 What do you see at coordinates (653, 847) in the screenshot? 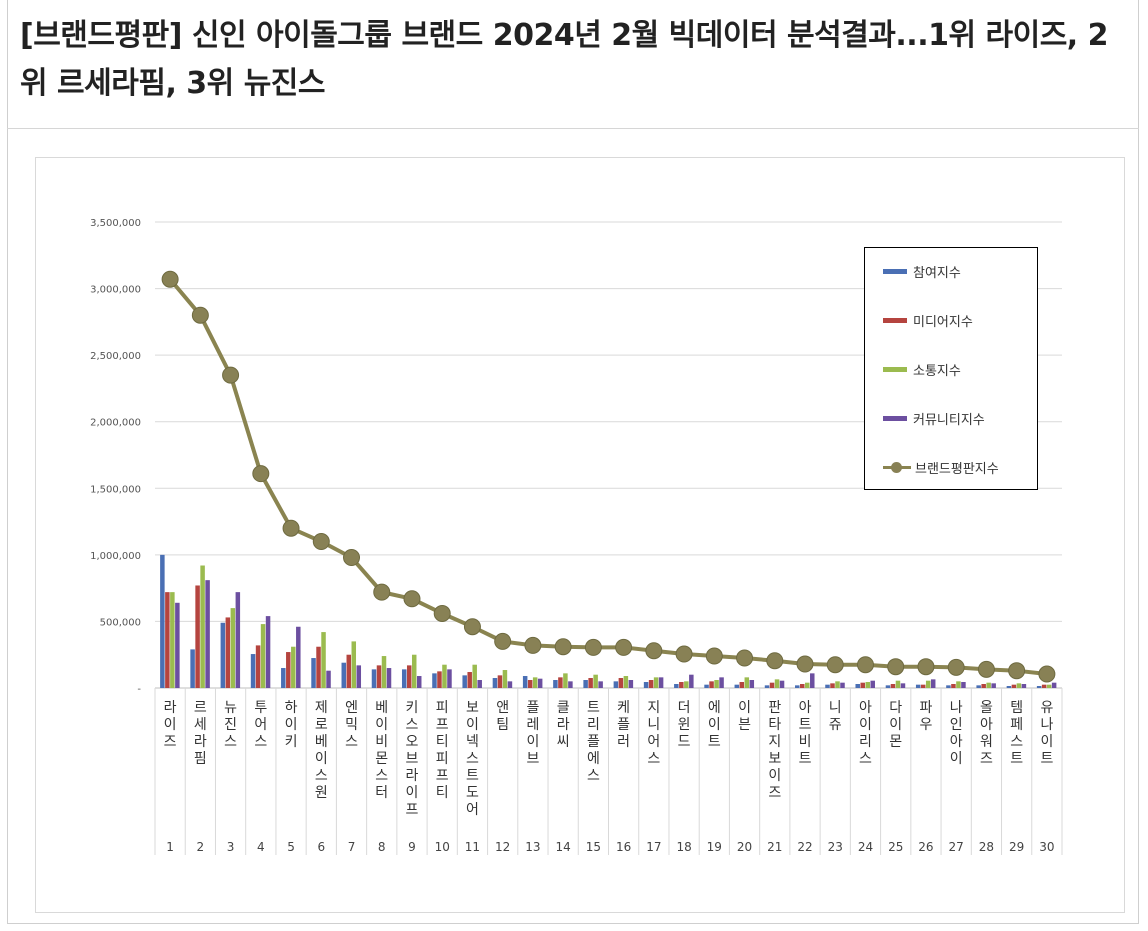
I see `rank-label: 17` at bounding box center [653, 847].